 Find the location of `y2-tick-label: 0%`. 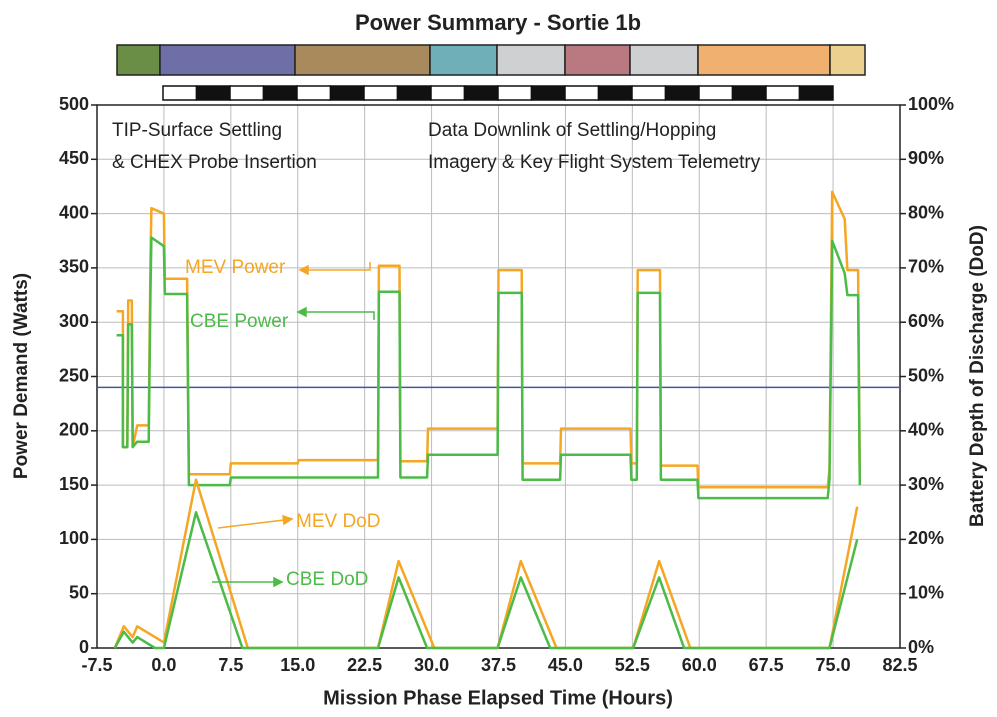

y2-tick-label: 0% is located at coordinates (921, 647).